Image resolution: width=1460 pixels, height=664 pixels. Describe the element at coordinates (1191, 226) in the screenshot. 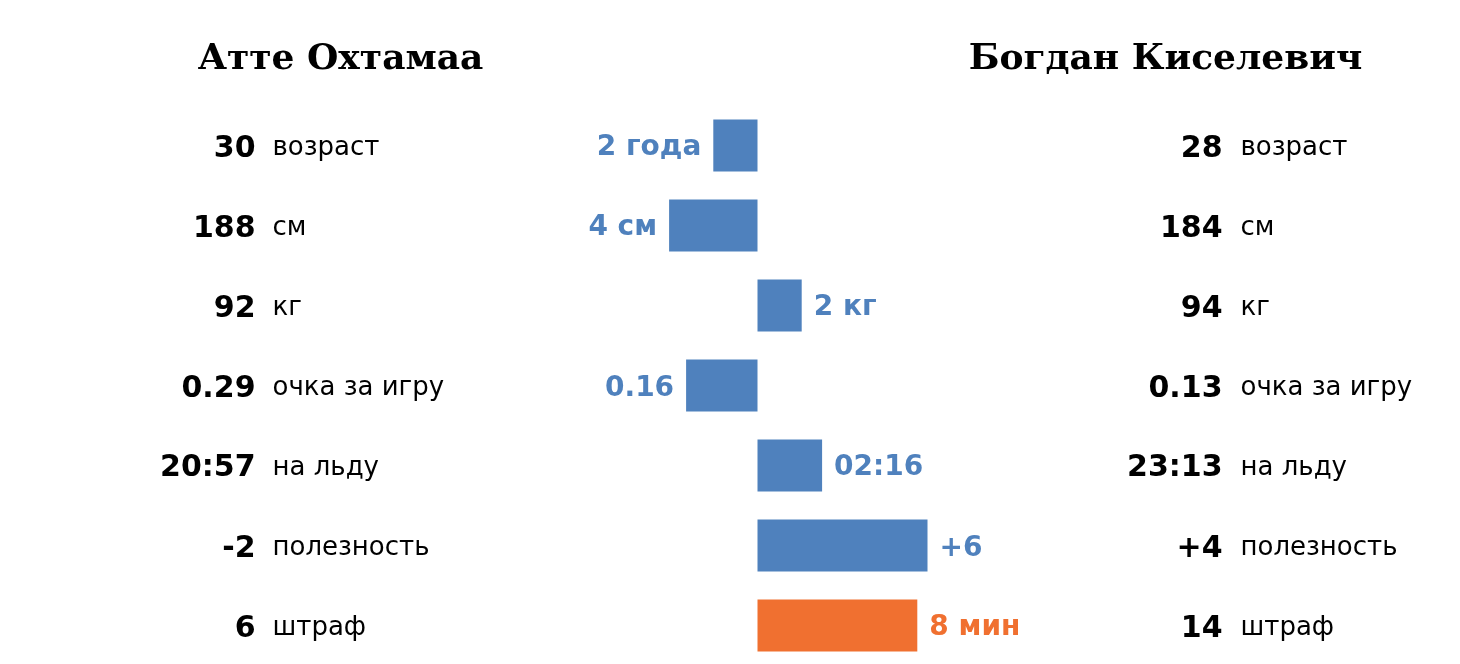

I see `text: 184` at that location.